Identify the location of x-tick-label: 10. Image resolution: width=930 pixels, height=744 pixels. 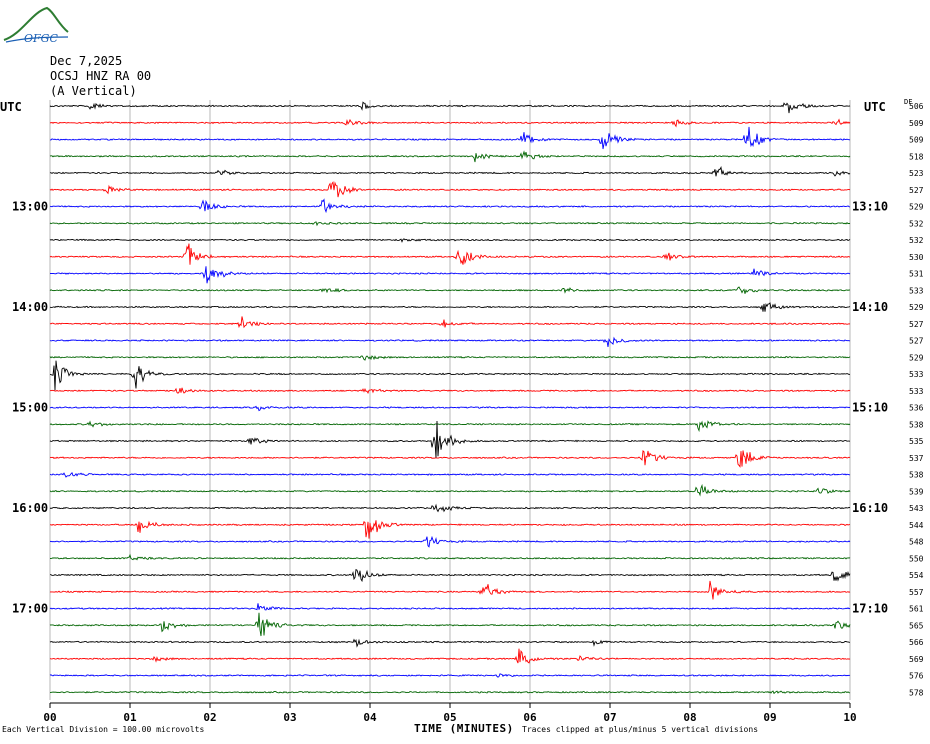
(849, 717).